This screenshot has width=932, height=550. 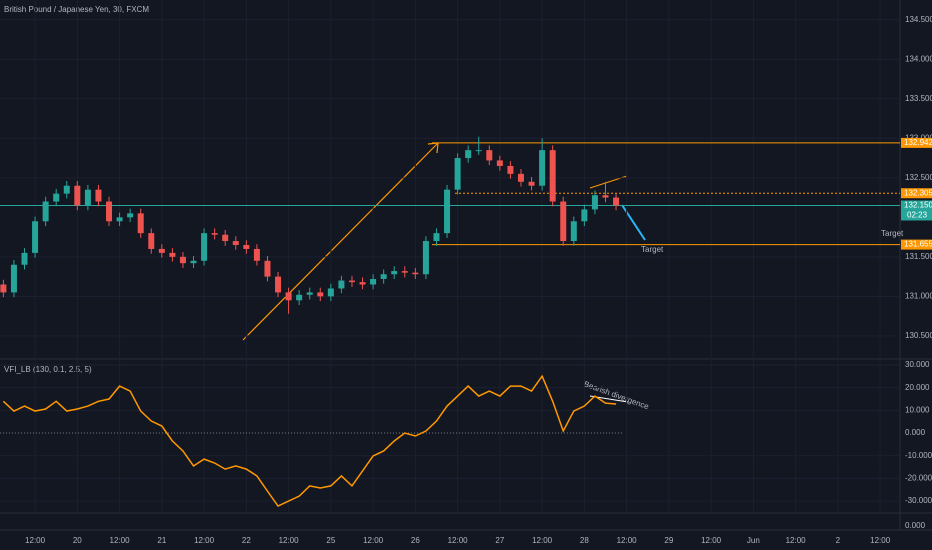 What do you see at coordinates (48, 369) in the screenshot?
I see `indicator-title: VFI_LB (130, 0.1, 2.5, 5)` at bounding box center [48, 369].